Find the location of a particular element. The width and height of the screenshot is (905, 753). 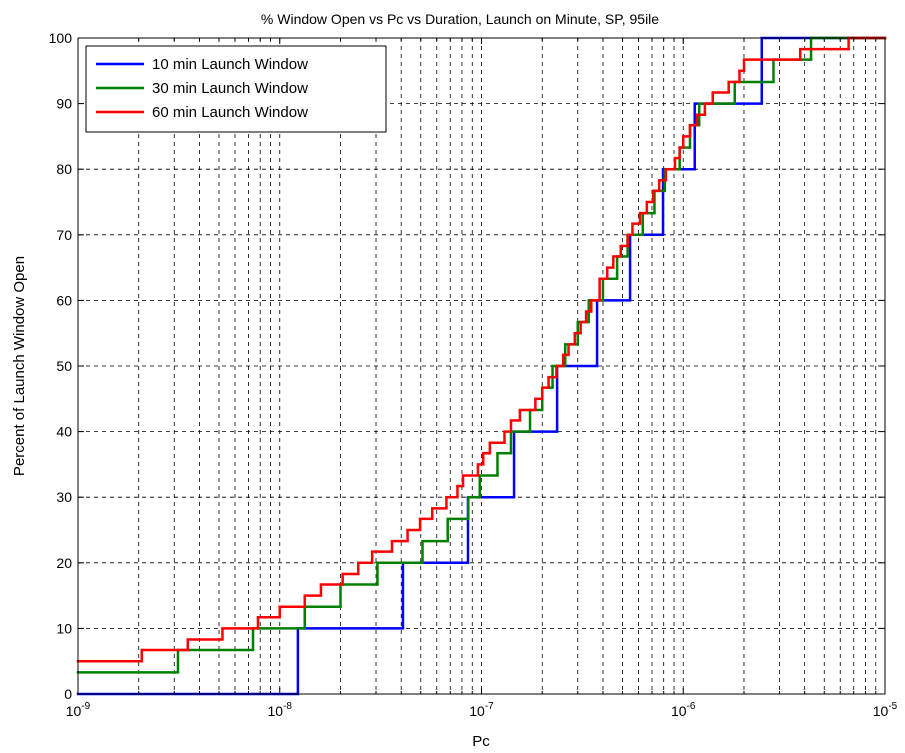

legend-label: 30 min Launch Window is located at coordinates (230, 88).